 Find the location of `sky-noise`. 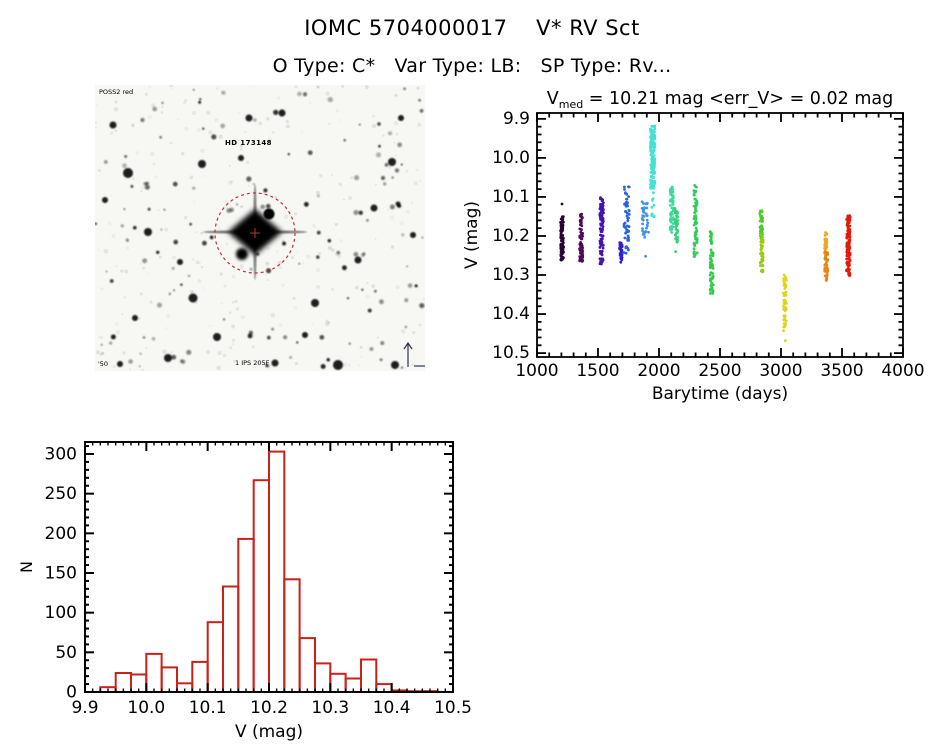

sky-noise is located at coordinates (260, 228).